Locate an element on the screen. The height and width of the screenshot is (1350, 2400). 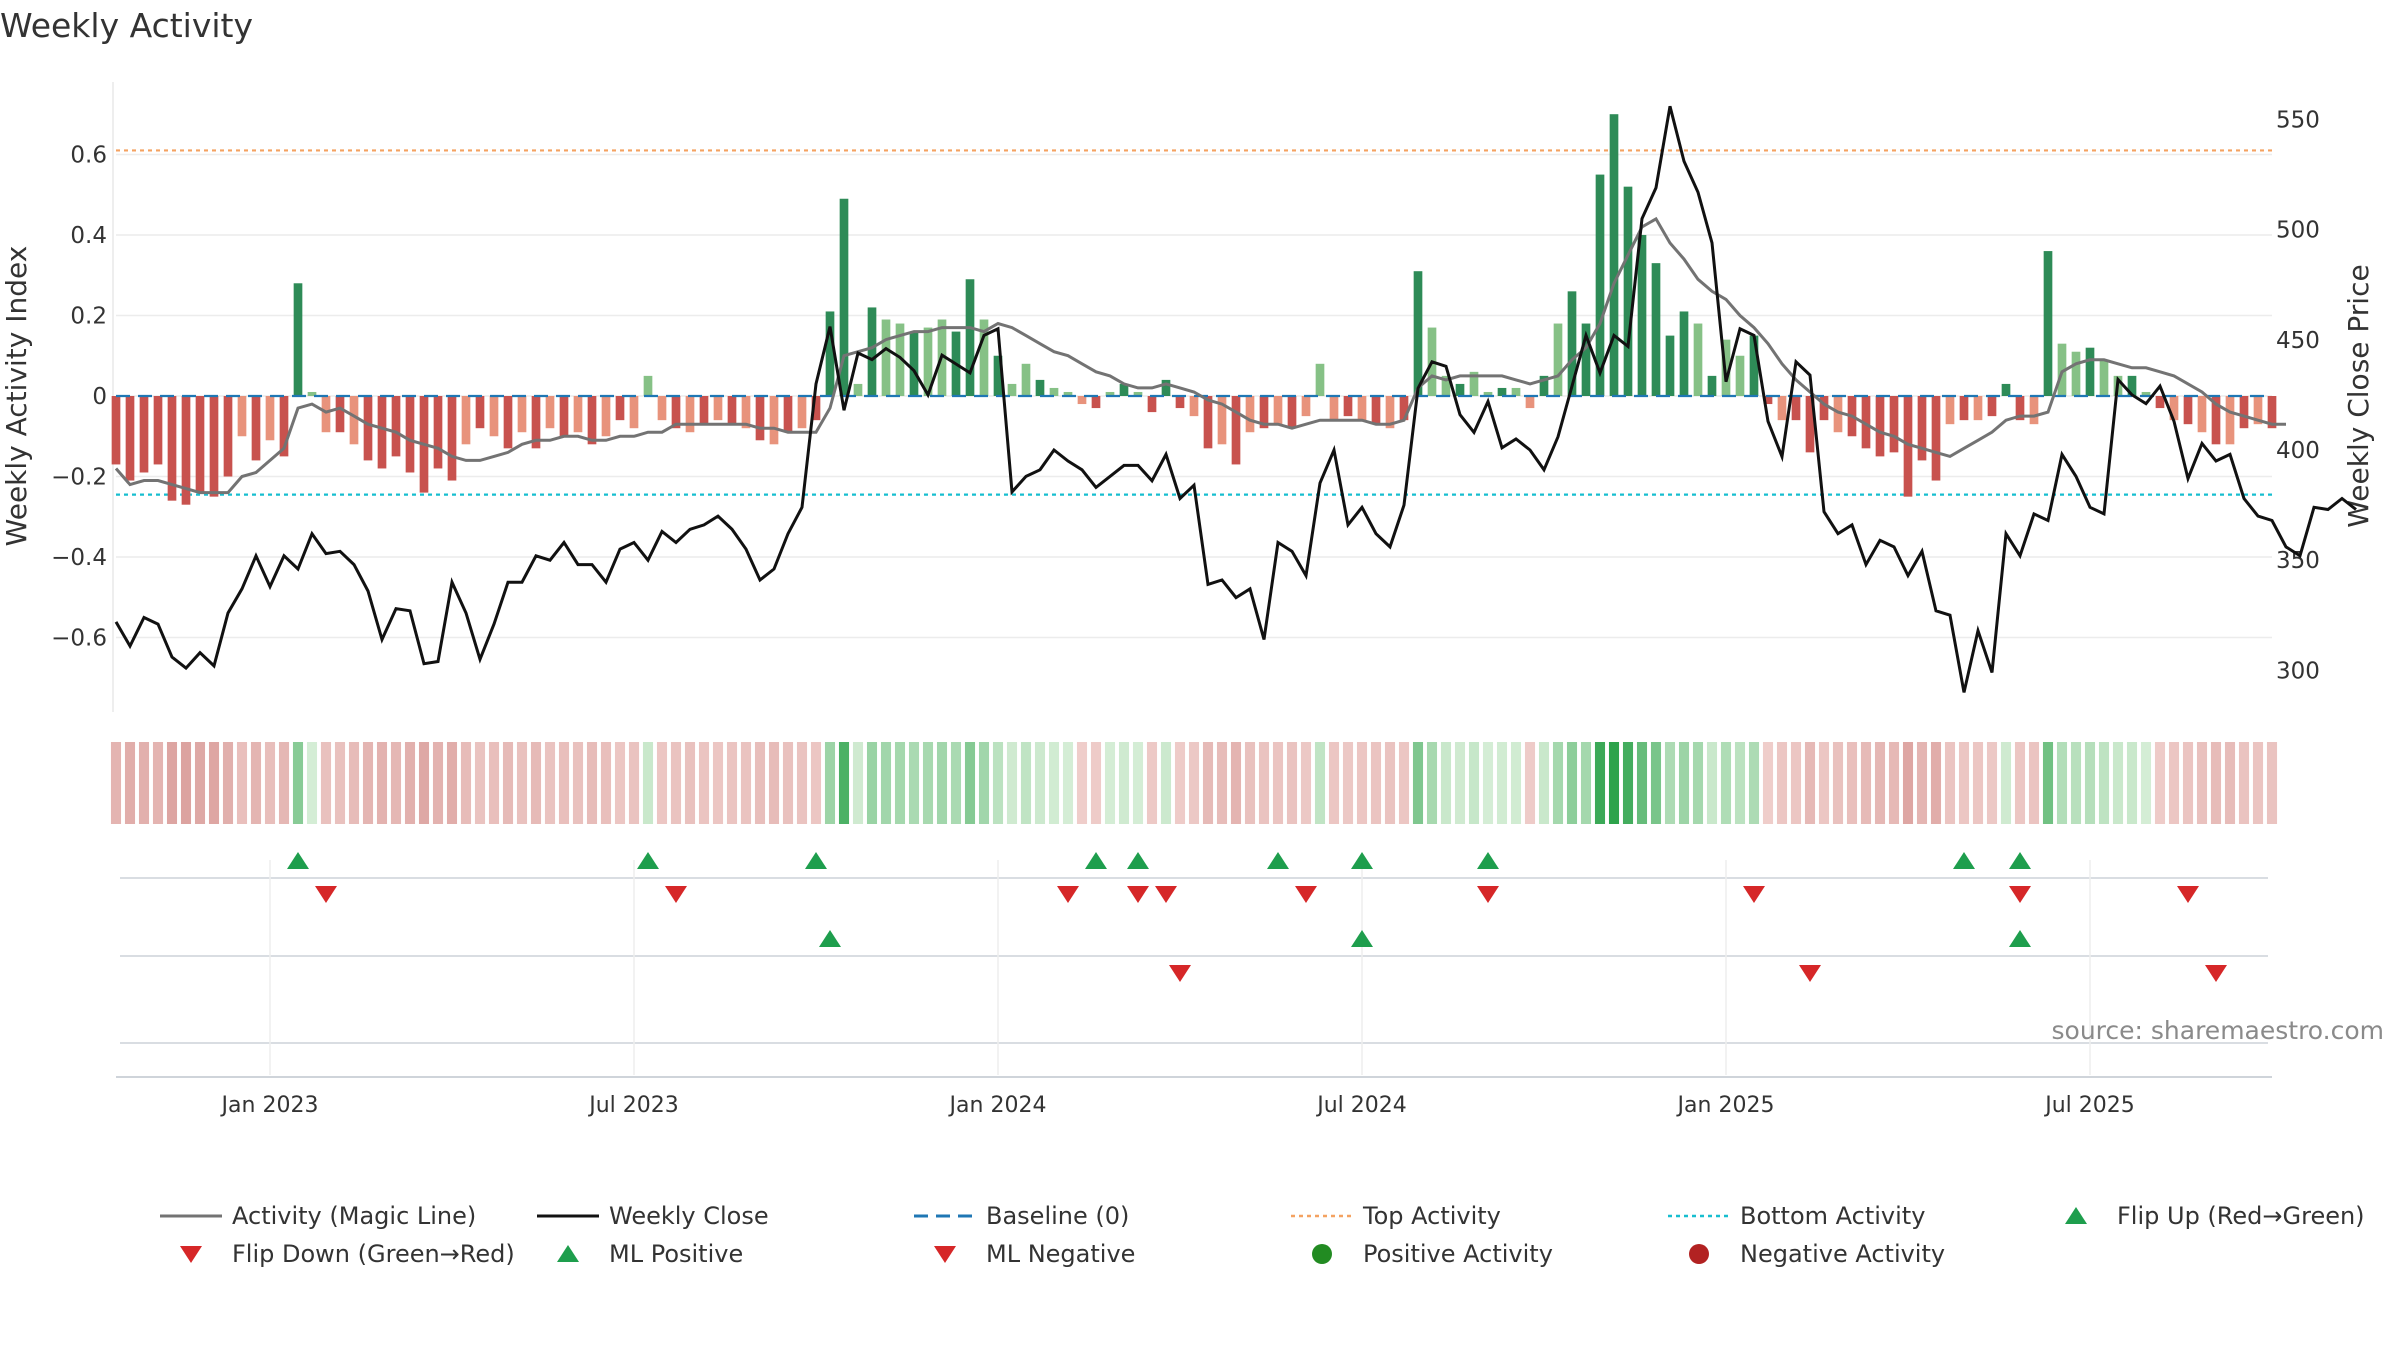
legend-label: Weekly Close is located at coordinates (689, 1216).